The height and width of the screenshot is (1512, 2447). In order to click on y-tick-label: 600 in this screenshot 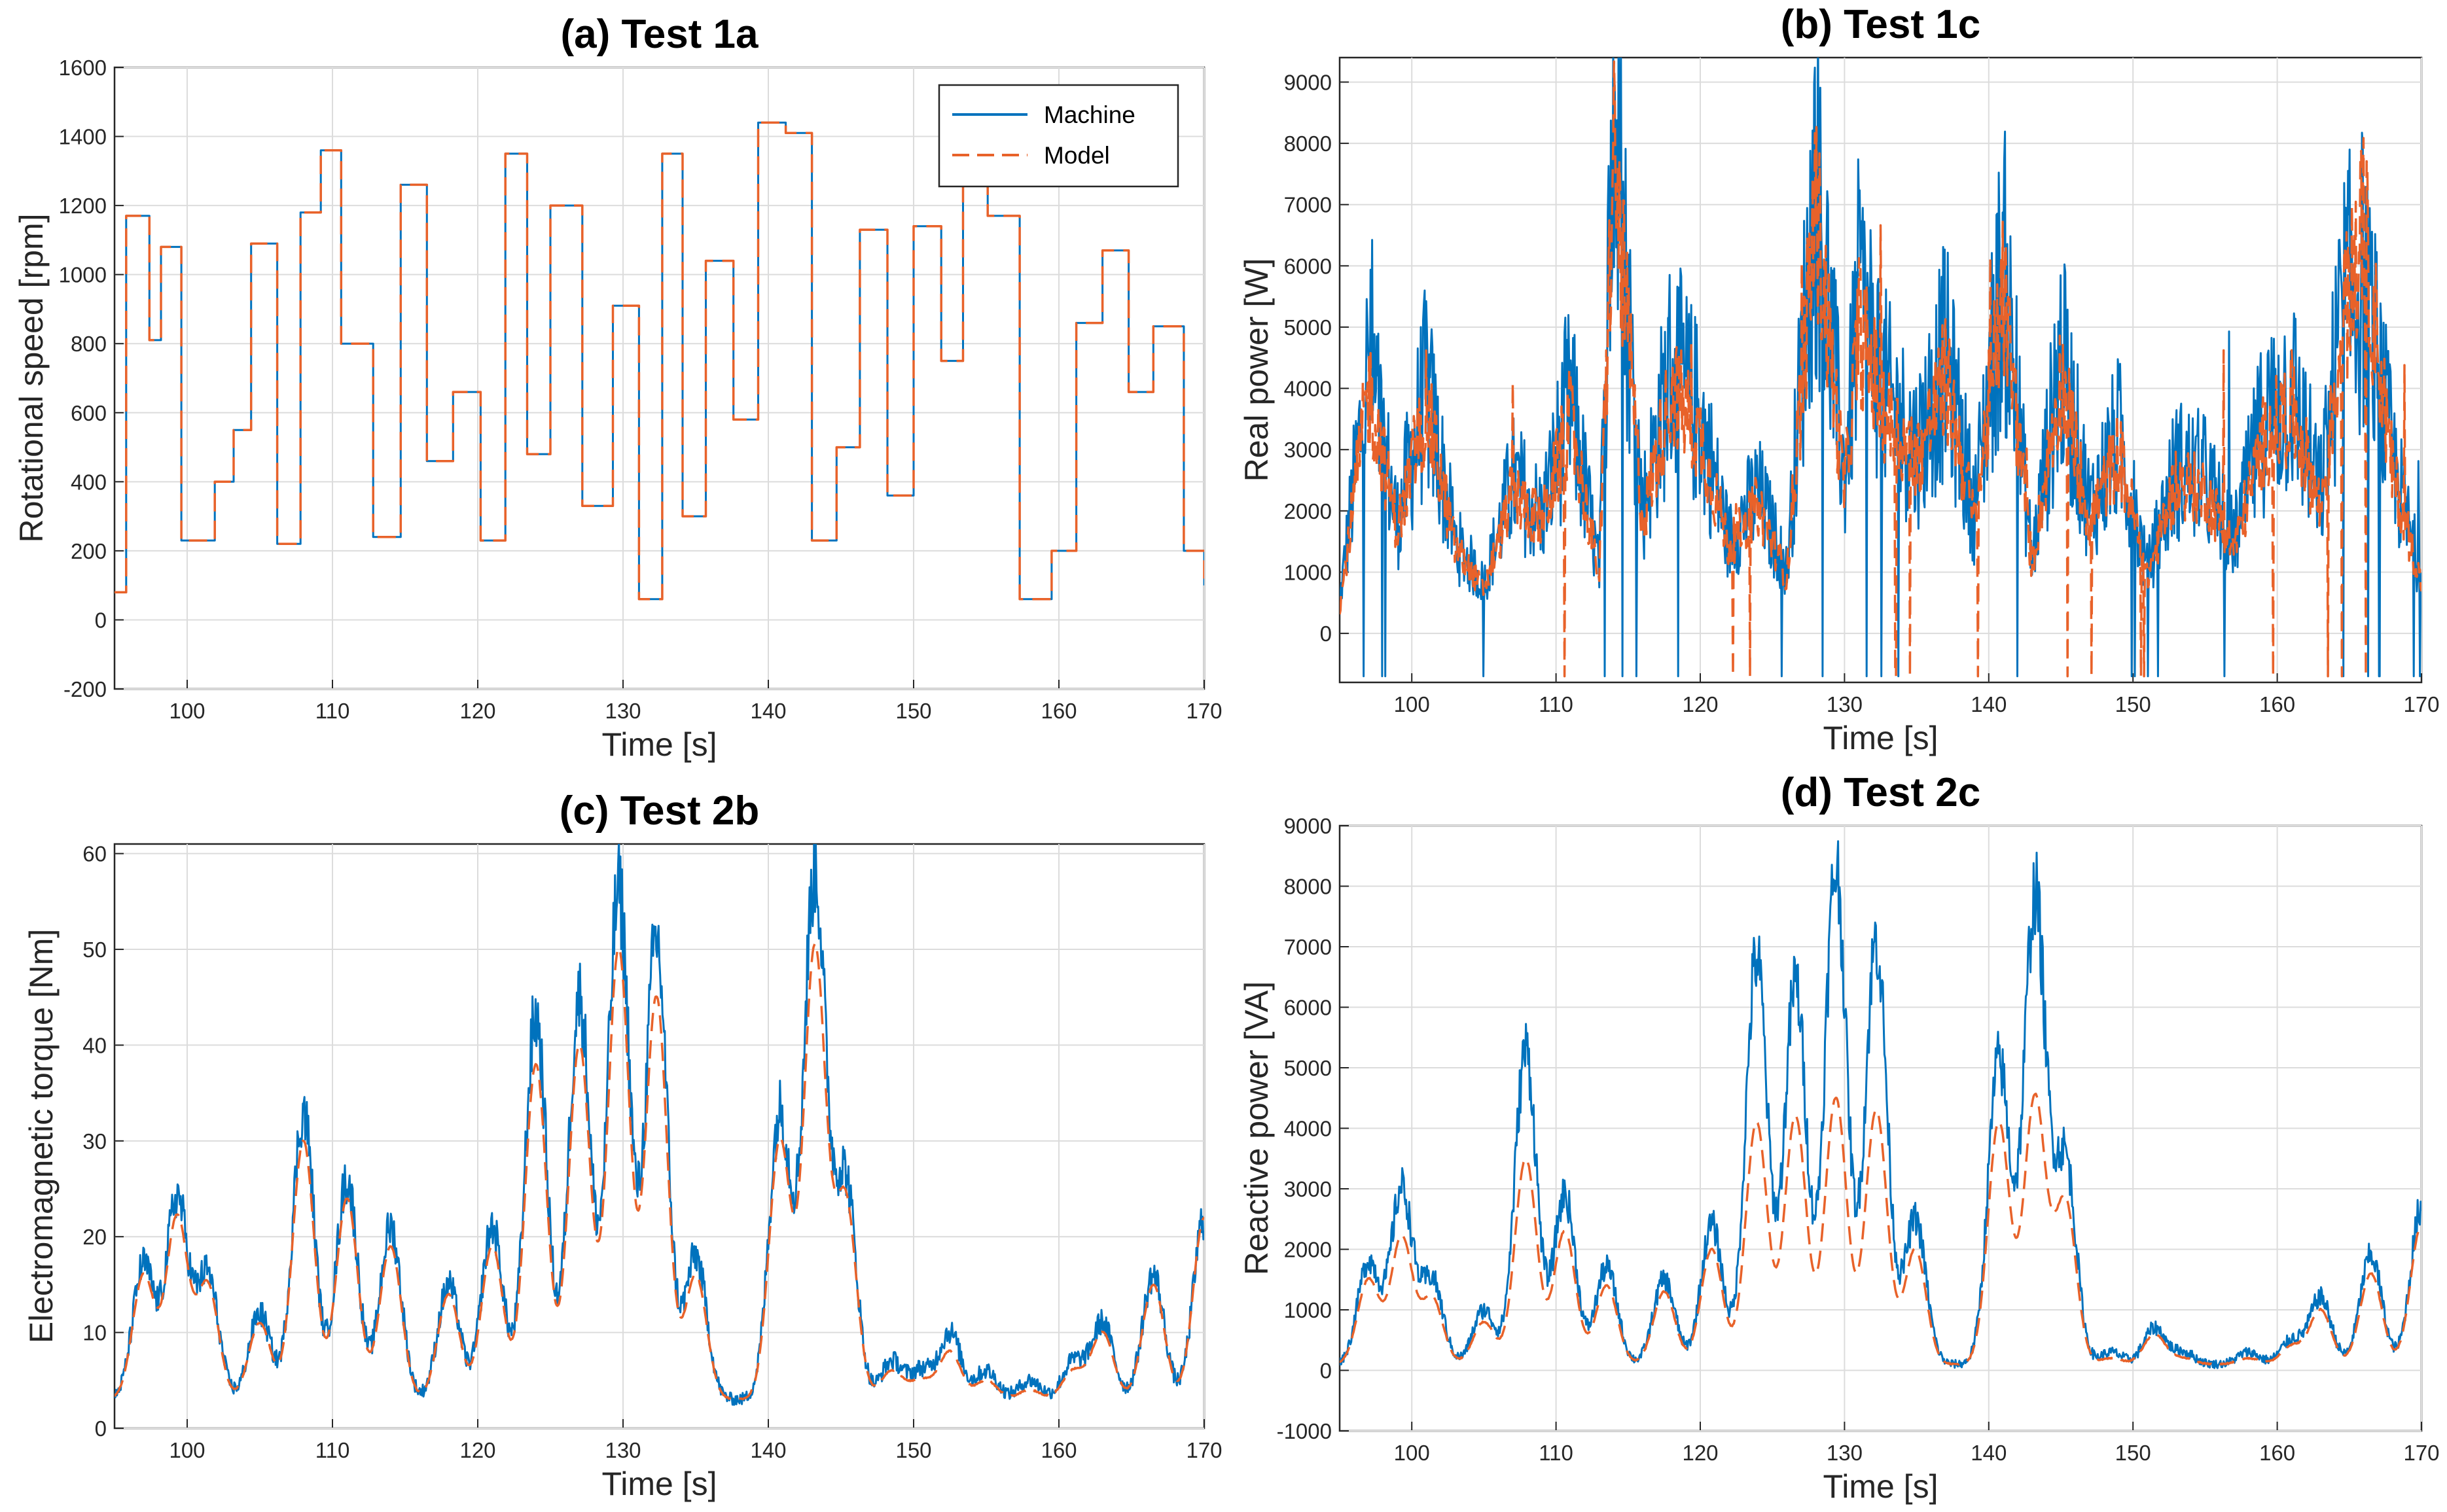, I will do `click(89, 413)`.